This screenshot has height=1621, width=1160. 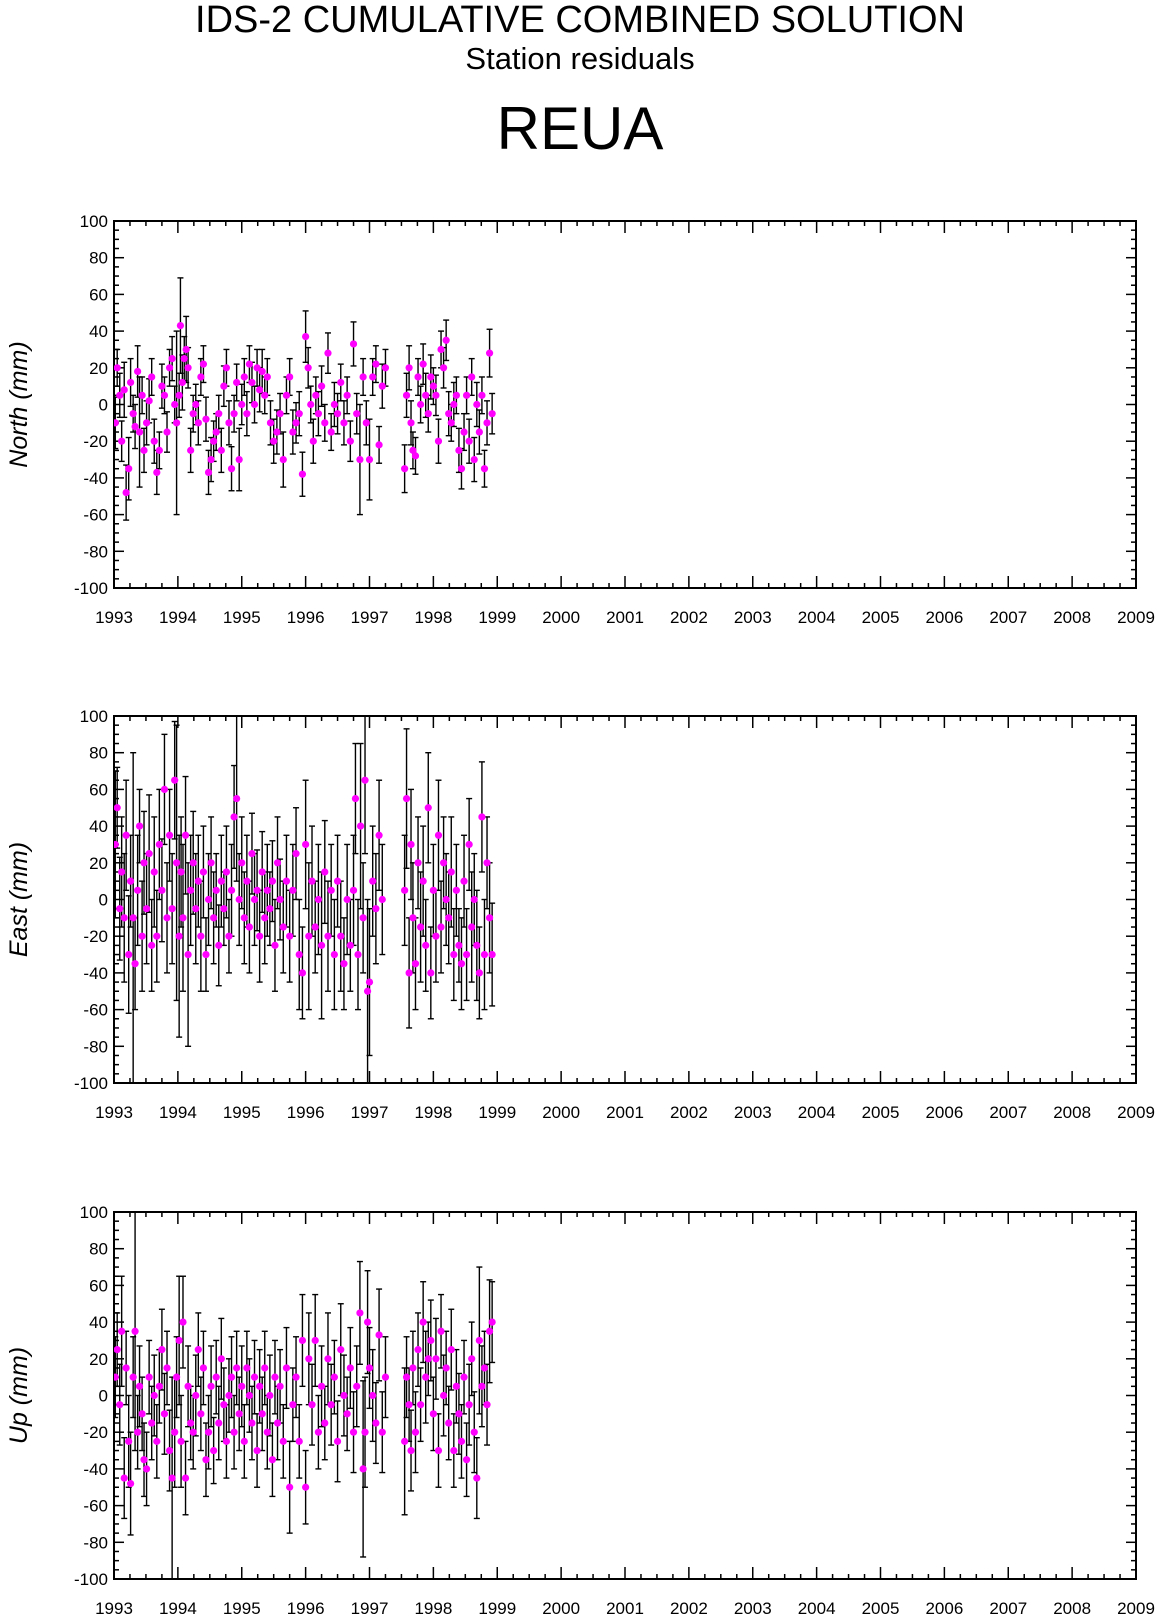 I want to click on east-x-tick-label: 1999, so click(x=497, y=1112).